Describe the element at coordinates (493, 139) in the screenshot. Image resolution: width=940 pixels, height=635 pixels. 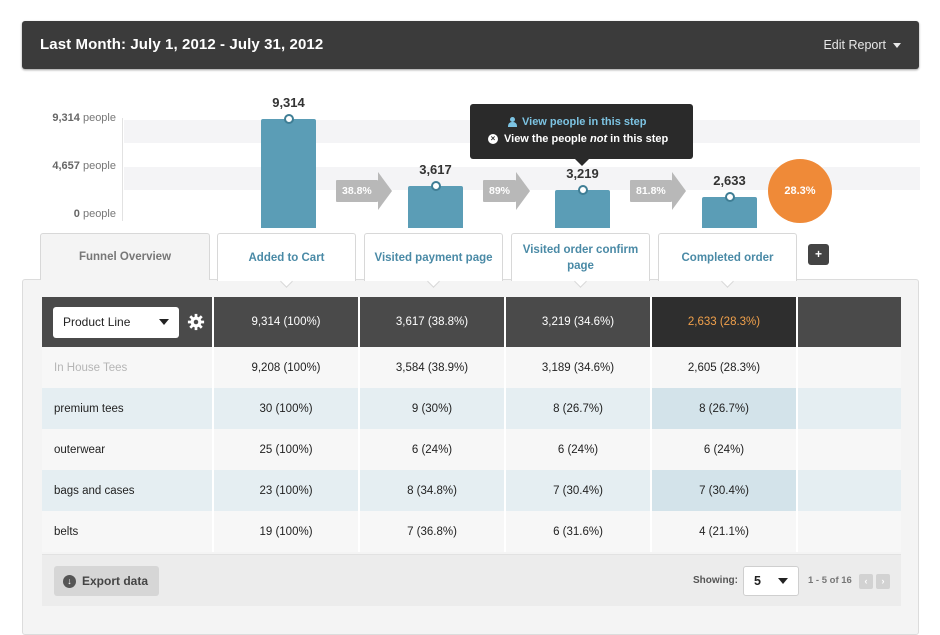
I see `close-circle-icon: ×` at that location.